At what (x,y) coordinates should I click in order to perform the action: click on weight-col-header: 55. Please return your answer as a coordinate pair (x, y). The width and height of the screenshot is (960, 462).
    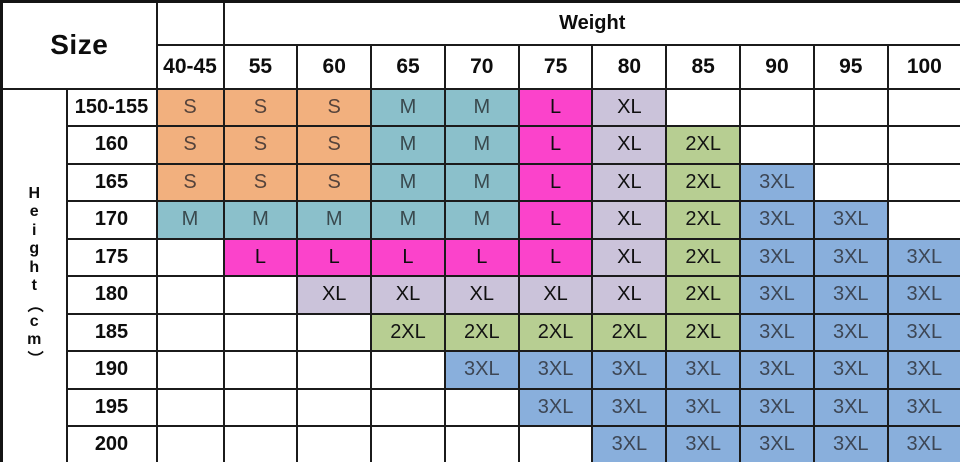
    Looking at the image, I should click on (260, 66).